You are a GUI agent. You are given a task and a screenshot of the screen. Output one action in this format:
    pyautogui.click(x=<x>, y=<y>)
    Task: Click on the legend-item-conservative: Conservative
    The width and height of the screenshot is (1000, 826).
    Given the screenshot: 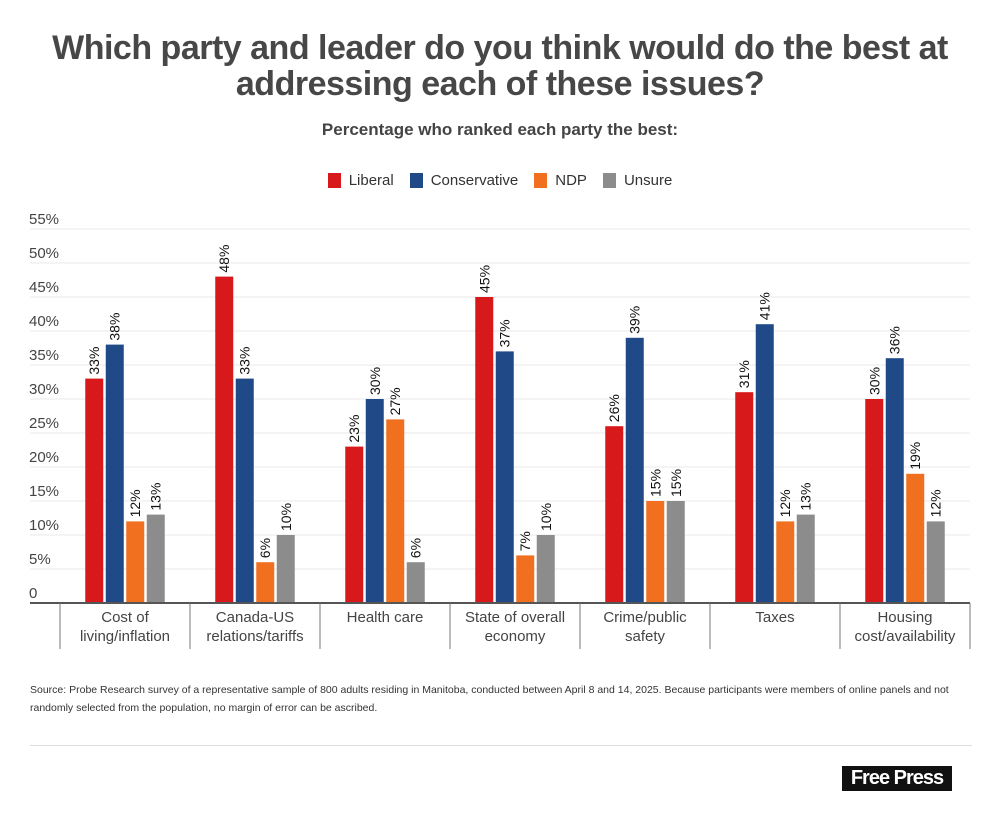 What is the action you would take?
    pyautogui.click(x=464, y=180)
    